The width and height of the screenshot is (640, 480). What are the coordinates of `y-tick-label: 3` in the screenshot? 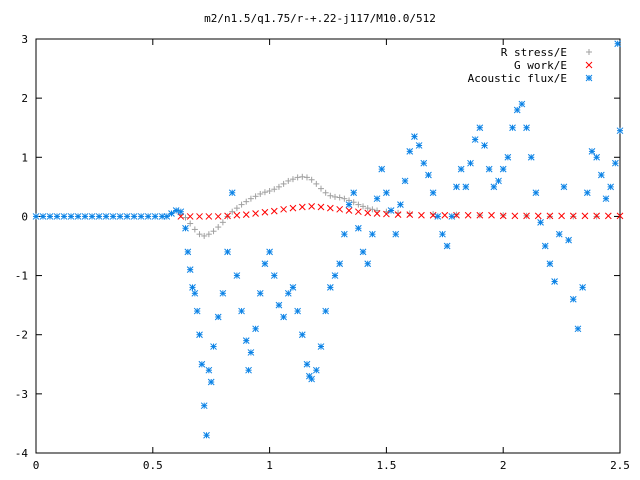 It's located at (24, 39).